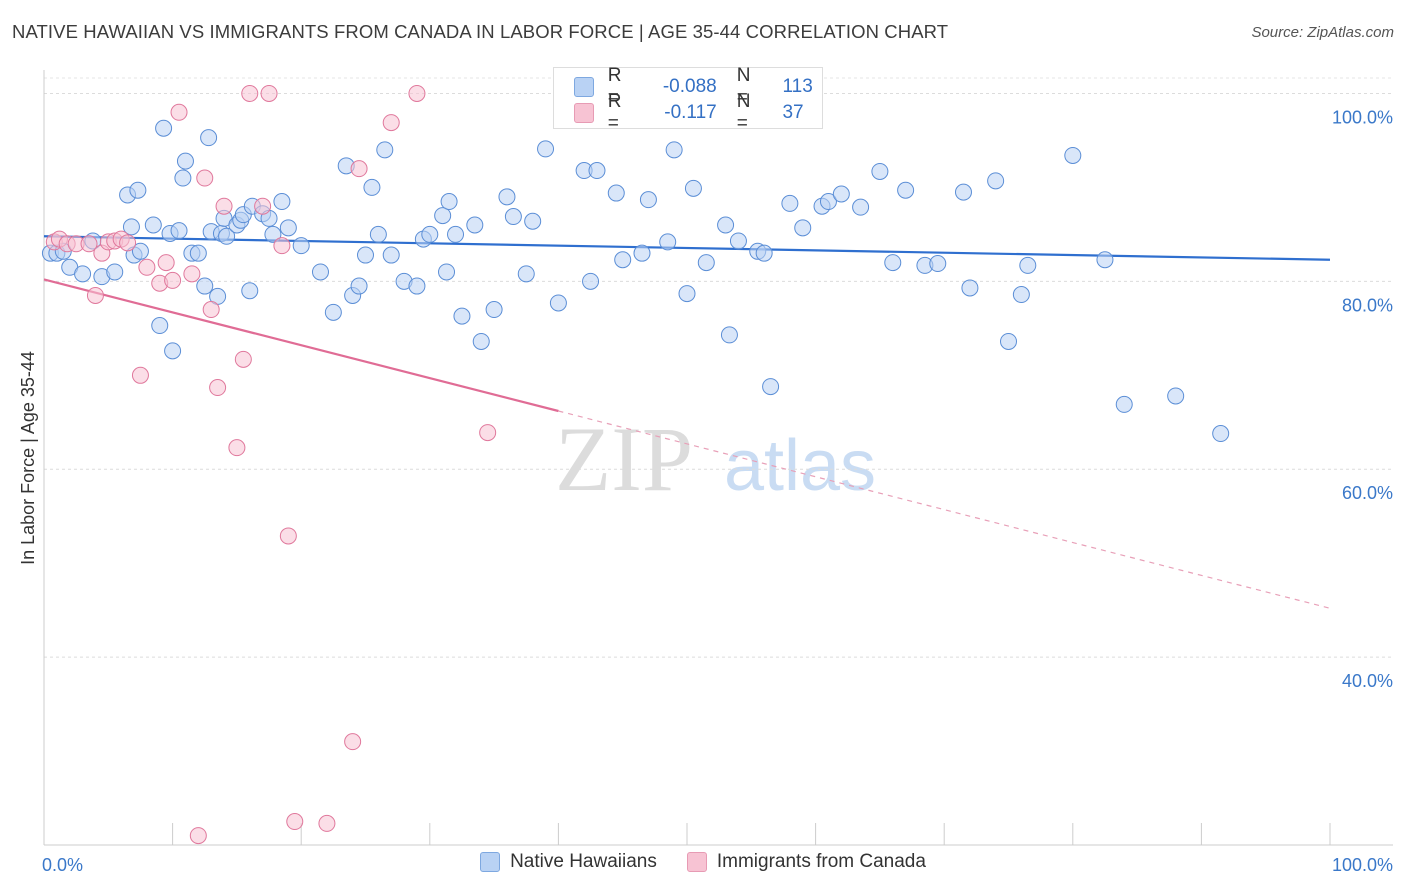  I want to click on legend-swatch-blue, so click(490, 862).